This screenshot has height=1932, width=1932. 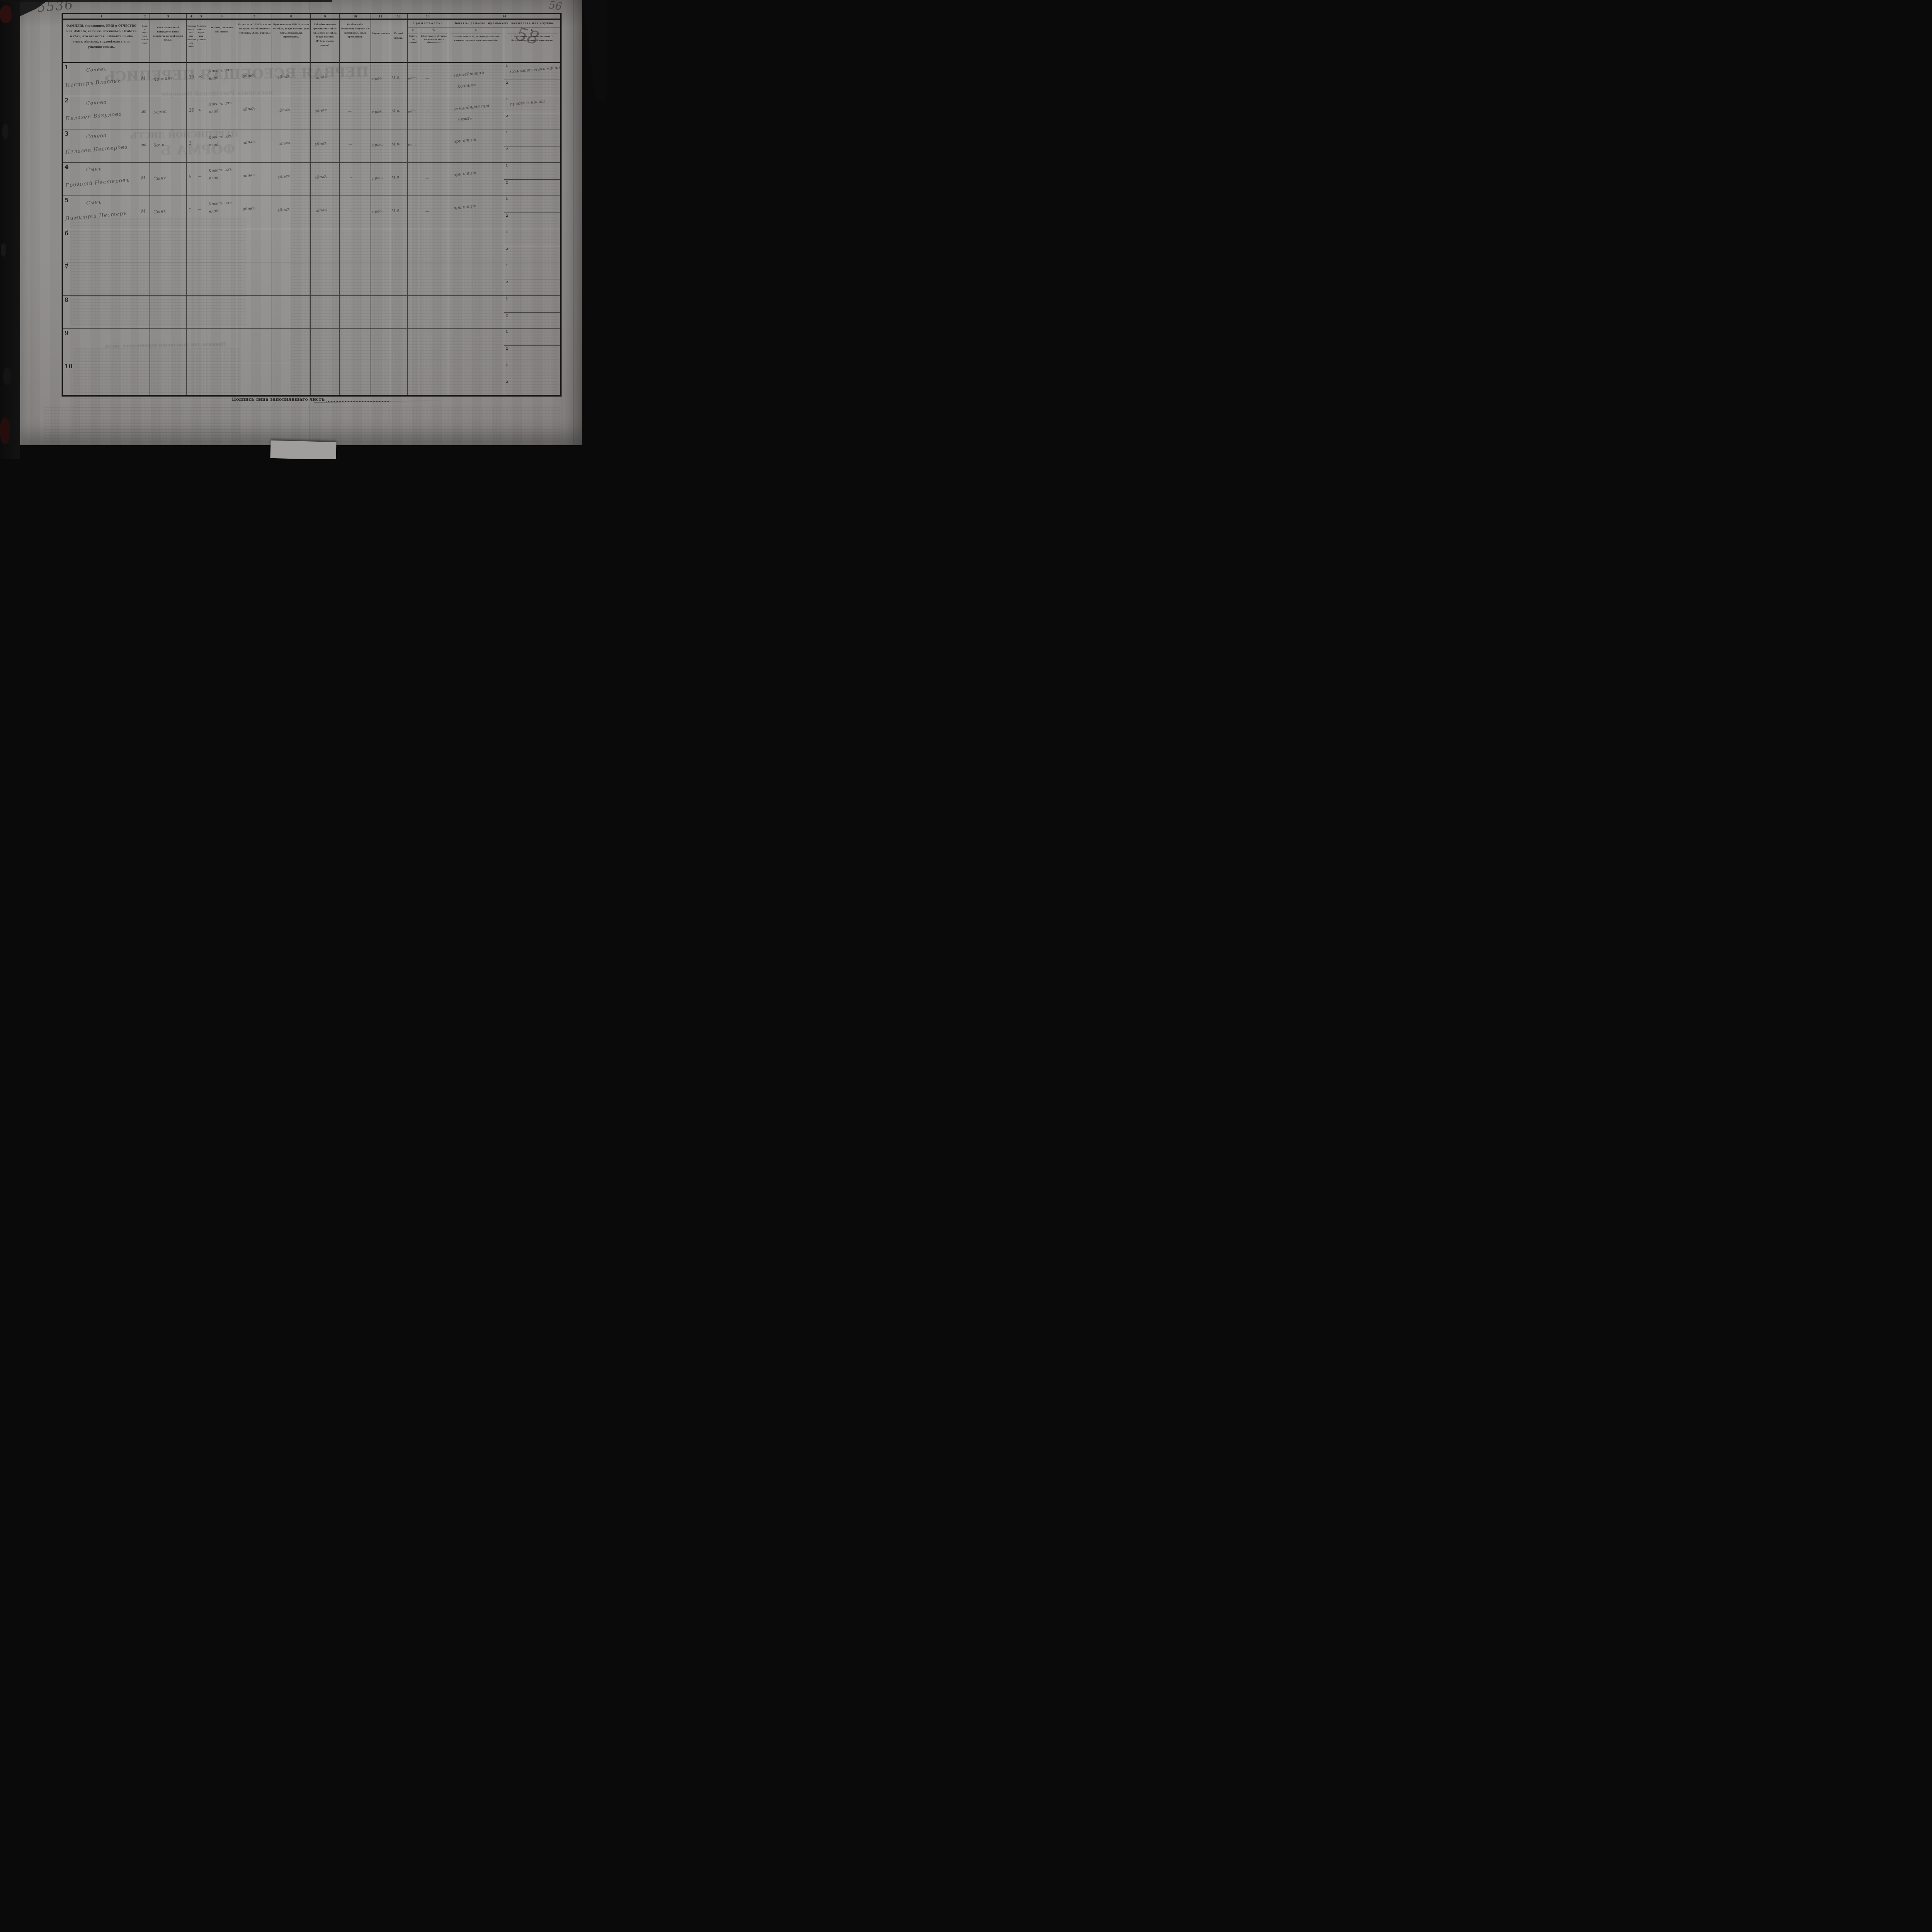 I want to click on cell-relation: Сынъ, so click(x=168, y=179).